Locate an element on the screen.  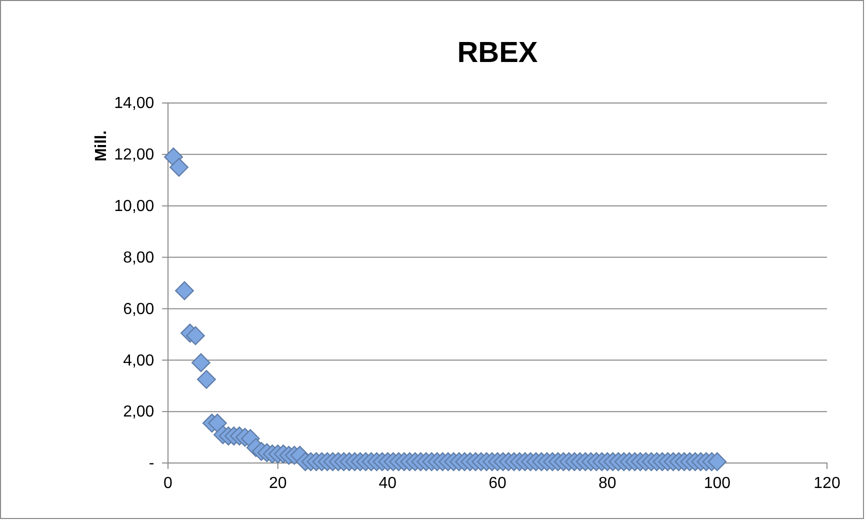
y-tick-label: - is located at coordinates (151, 463).